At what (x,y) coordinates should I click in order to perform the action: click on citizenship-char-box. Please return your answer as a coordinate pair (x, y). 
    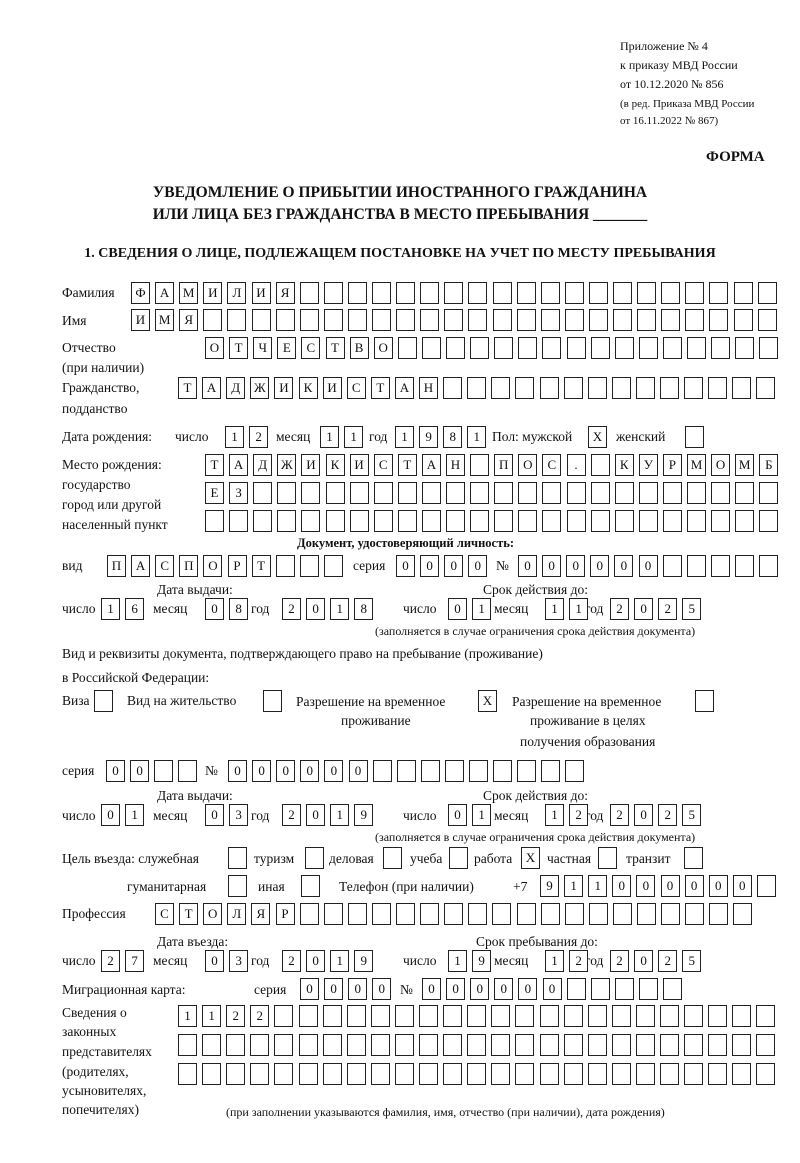
    Looking at the image, I should click on (766, 388).